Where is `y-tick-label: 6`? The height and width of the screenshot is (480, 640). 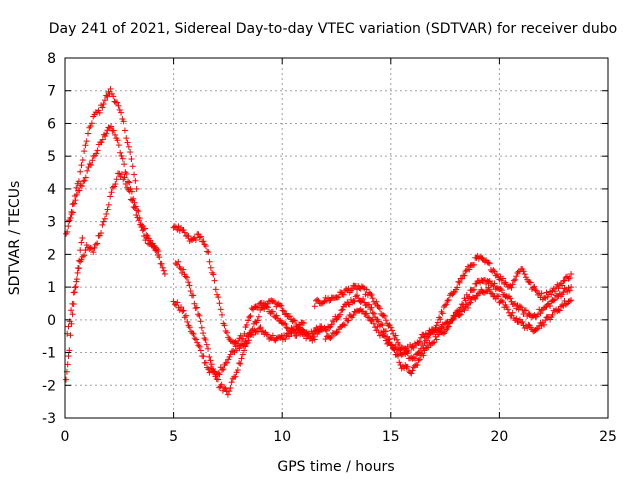 y-tick-label: 6 is located at coordinates (51, 124).